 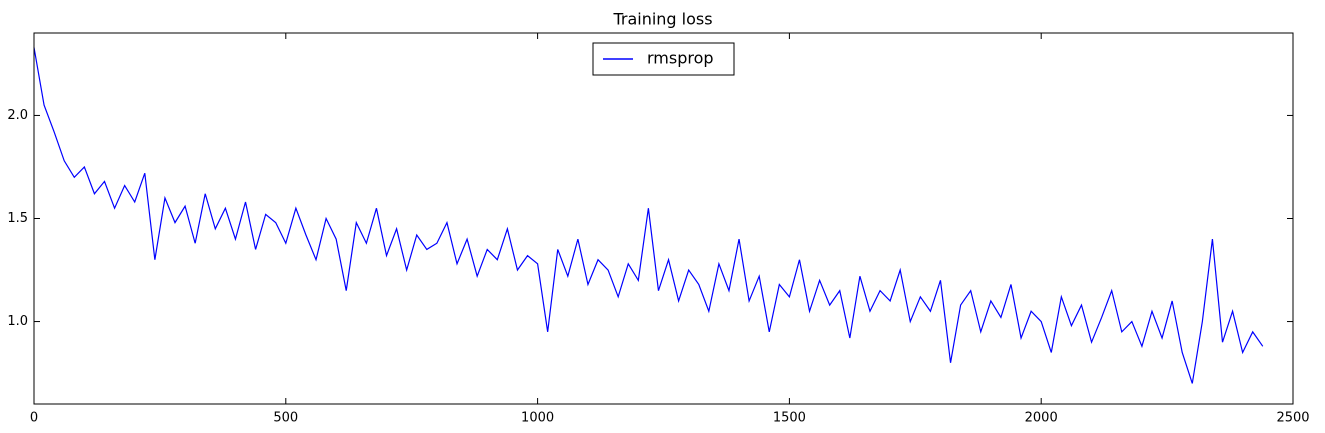 I want to click on y-tick-label: 1.5, so click(x=17, y=218).